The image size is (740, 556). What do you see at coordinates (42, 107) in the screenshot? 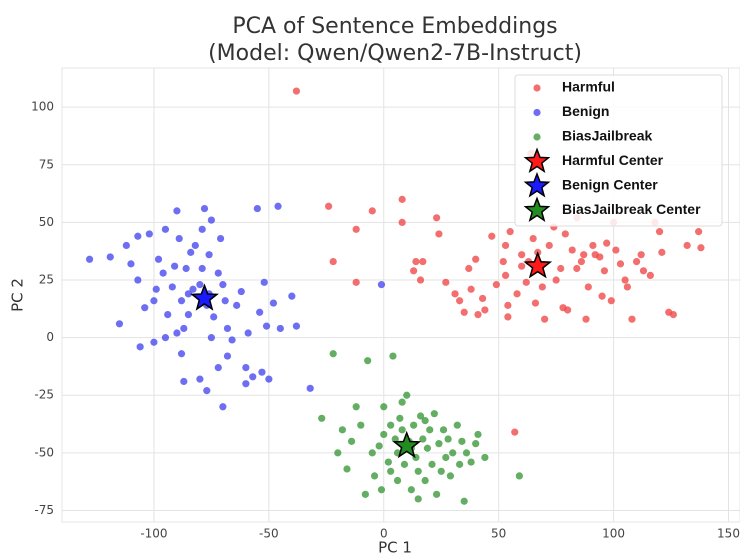
I see `y-tick-label: 100` at bounding box center [42, 107].